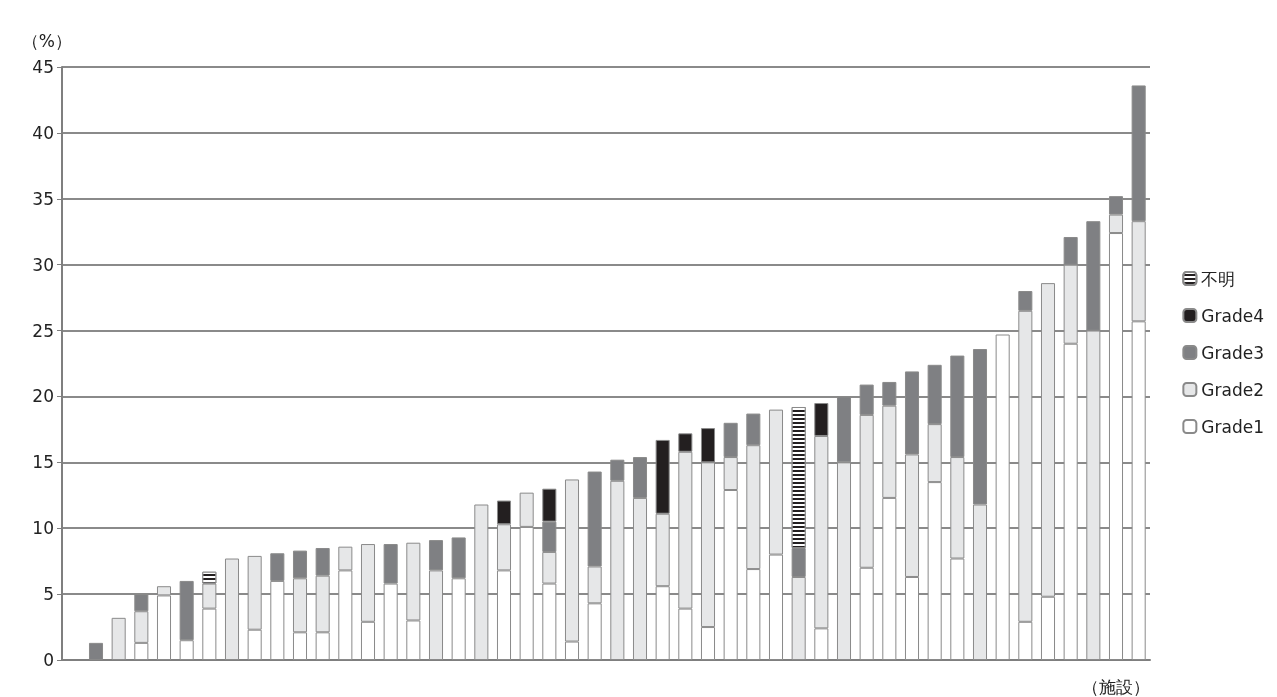  What do you see at coordinates (43, 462) in the screenshot?
I see `y-tick-label: 15` at bounding box center [43, 462].